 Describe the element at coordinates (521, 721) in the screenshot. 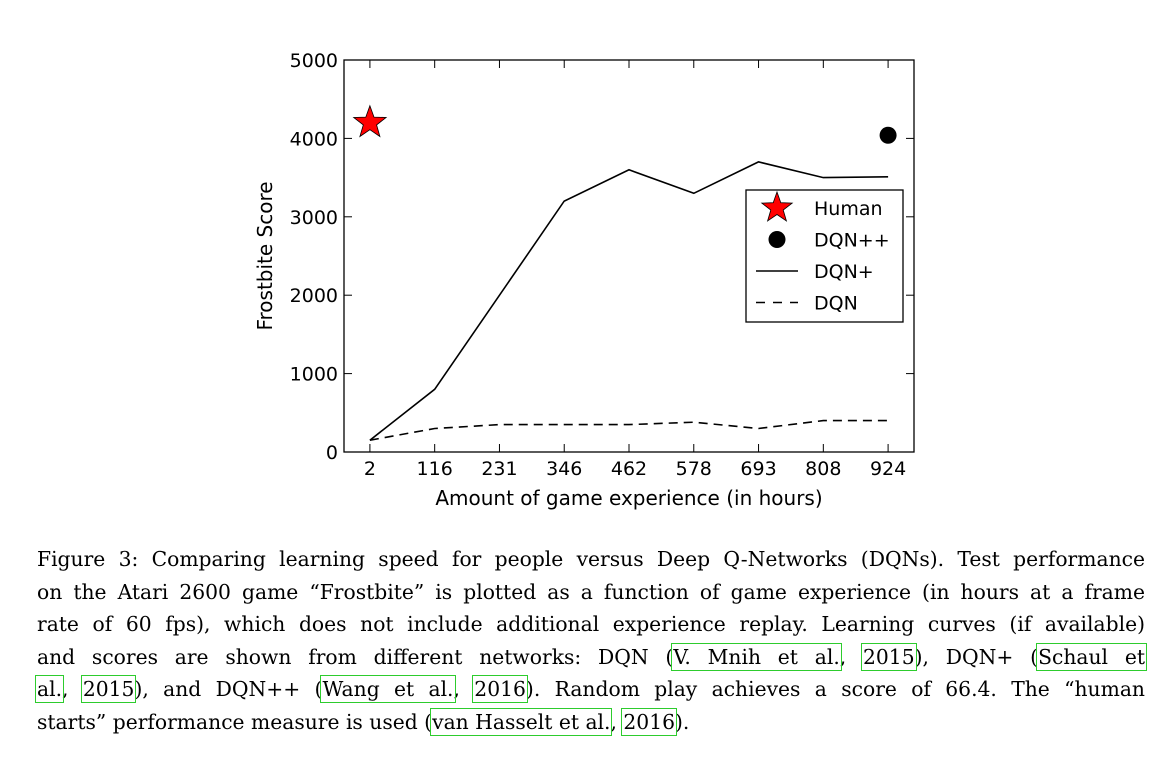

I see `citation-link: van Hasselt et al.` at that location.